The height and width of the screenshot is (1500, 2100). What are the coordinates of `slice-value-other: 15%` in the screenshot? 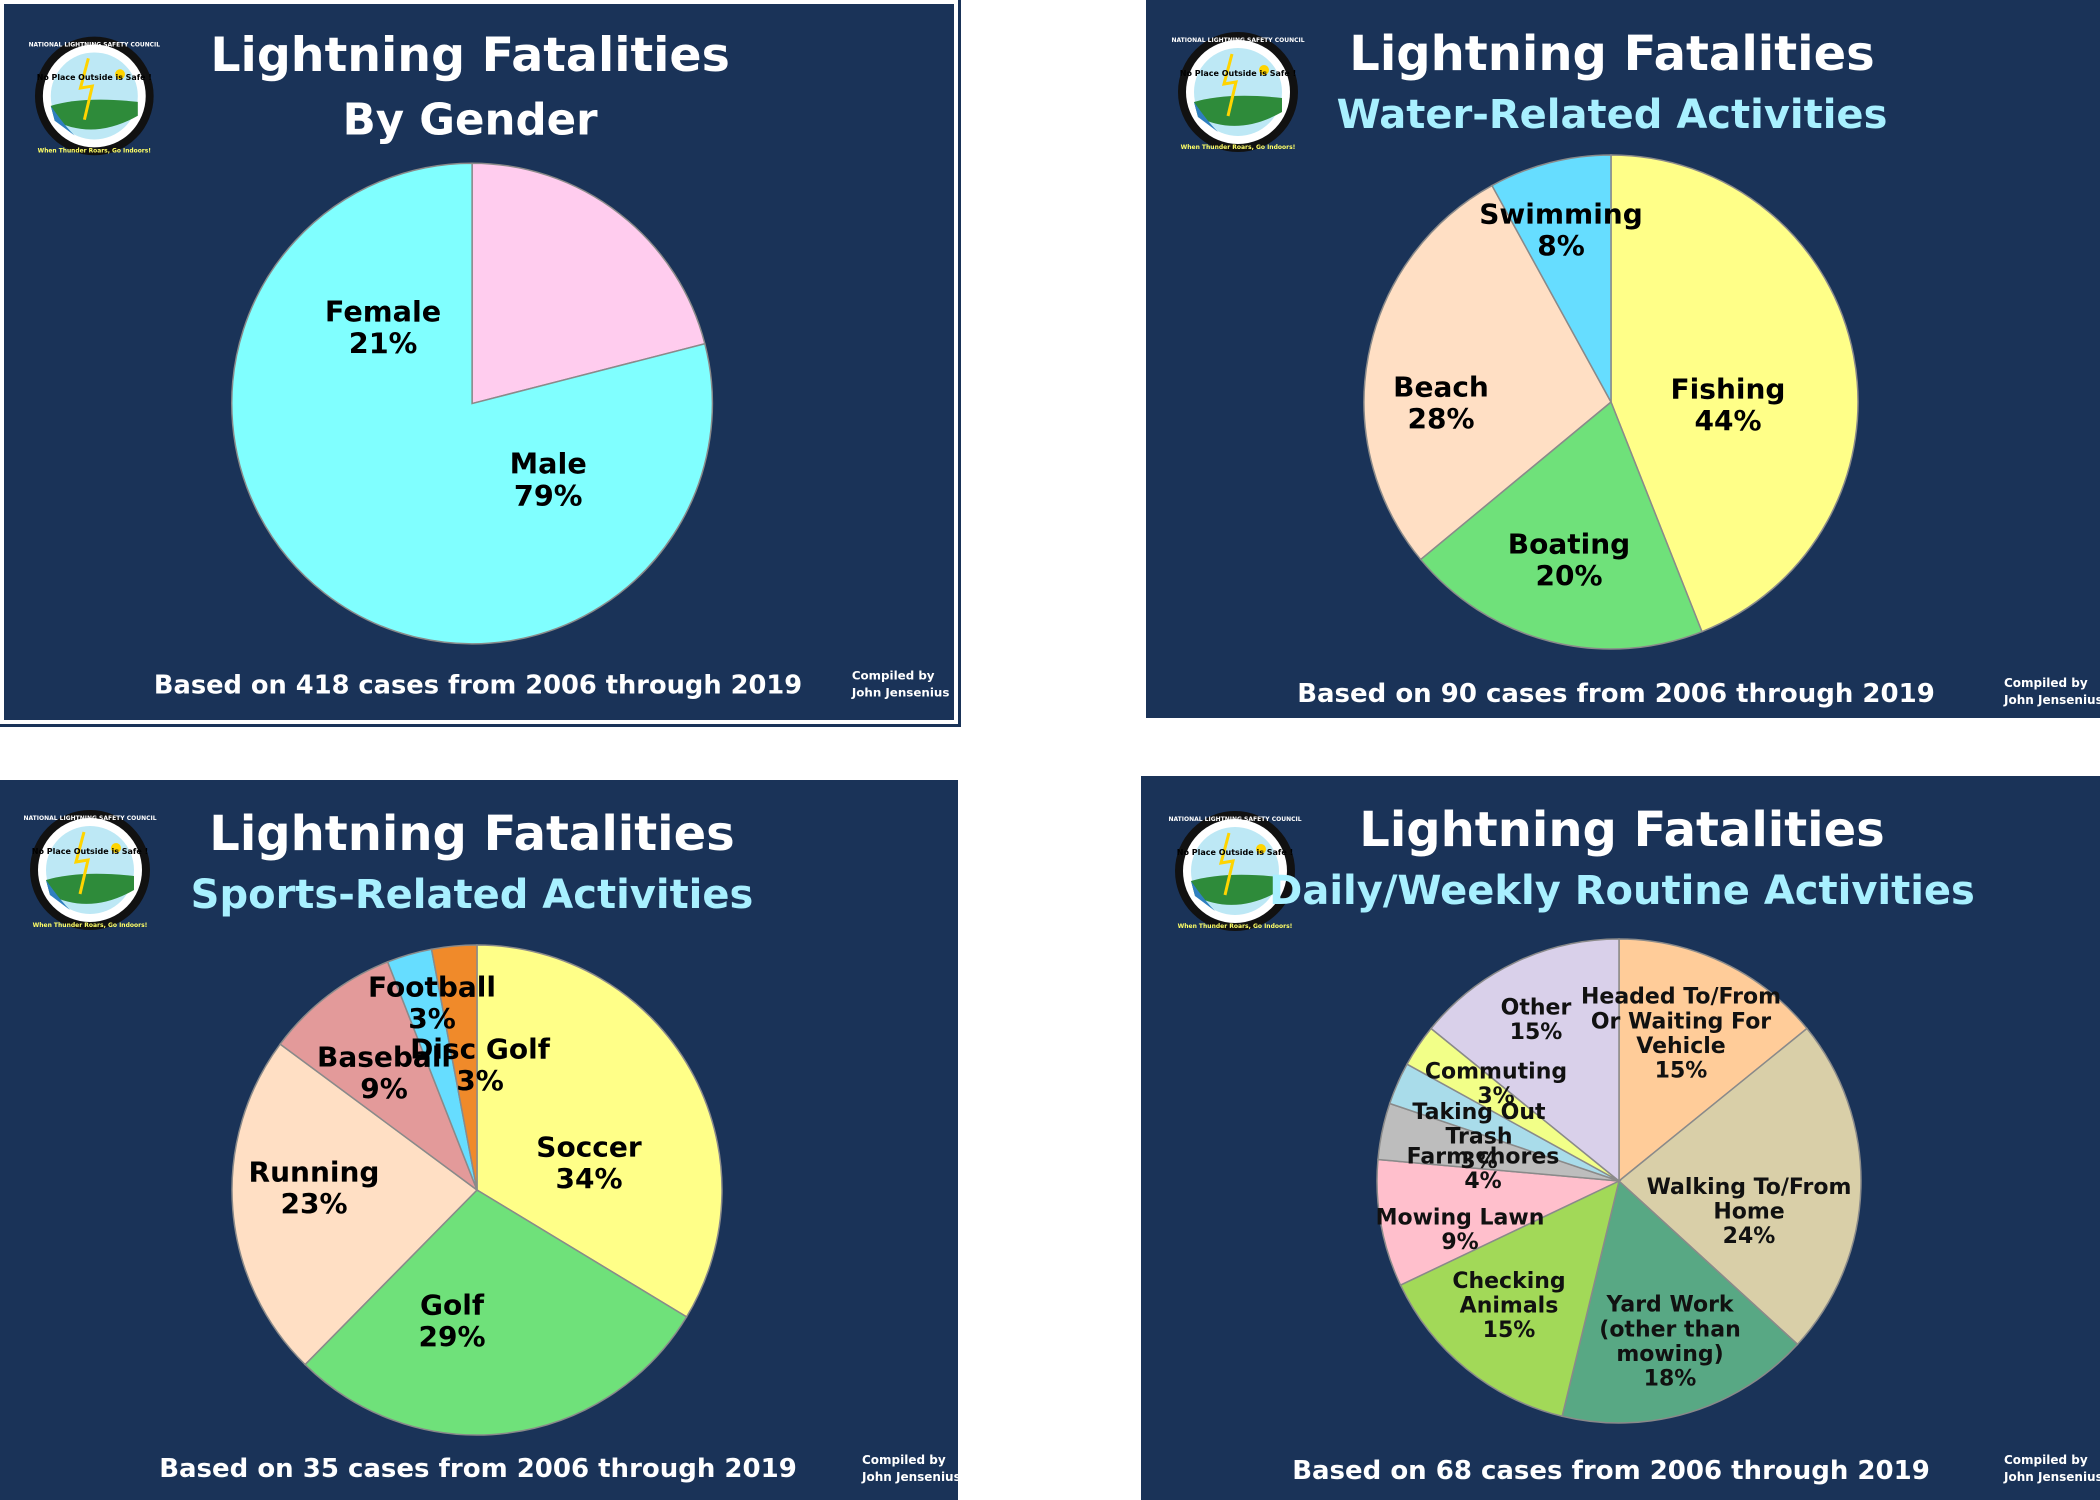 It's located at (1536, 1032).